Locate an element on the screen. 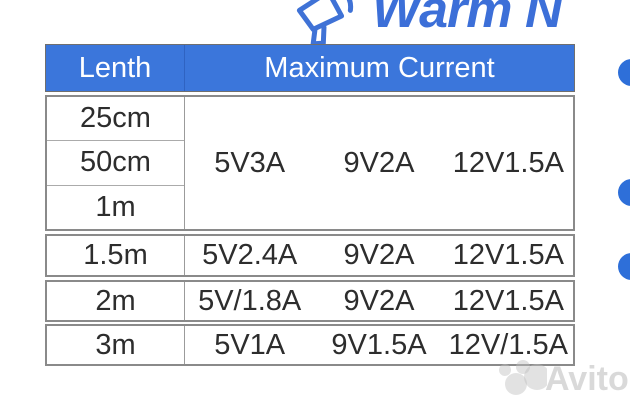 Image resolution: width=630 pixels, height=401 pixels. table-row-1-5m: 1.5m 5V2.4A 9V2A 12V1.5A is located at coordinates (310, 255).